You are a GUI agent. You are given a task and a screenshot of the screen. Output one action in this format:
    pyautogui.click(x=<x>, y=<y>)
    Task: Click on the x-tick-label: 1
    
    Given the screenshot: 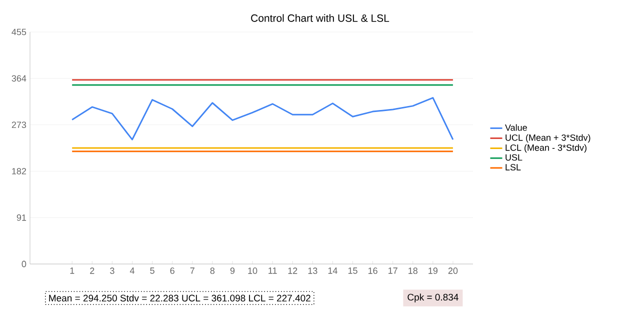 What is the action you would take?
    pyautogui.click(x=72, y=271)
    